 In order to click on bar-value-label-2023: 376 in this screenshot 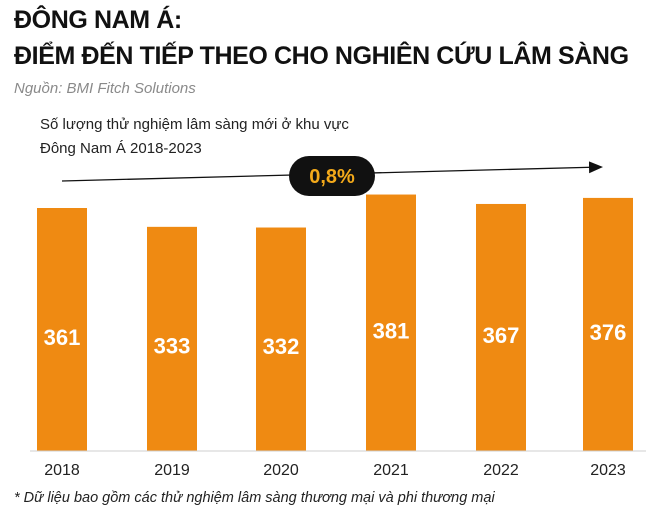, I will do `click(608, 332)`.